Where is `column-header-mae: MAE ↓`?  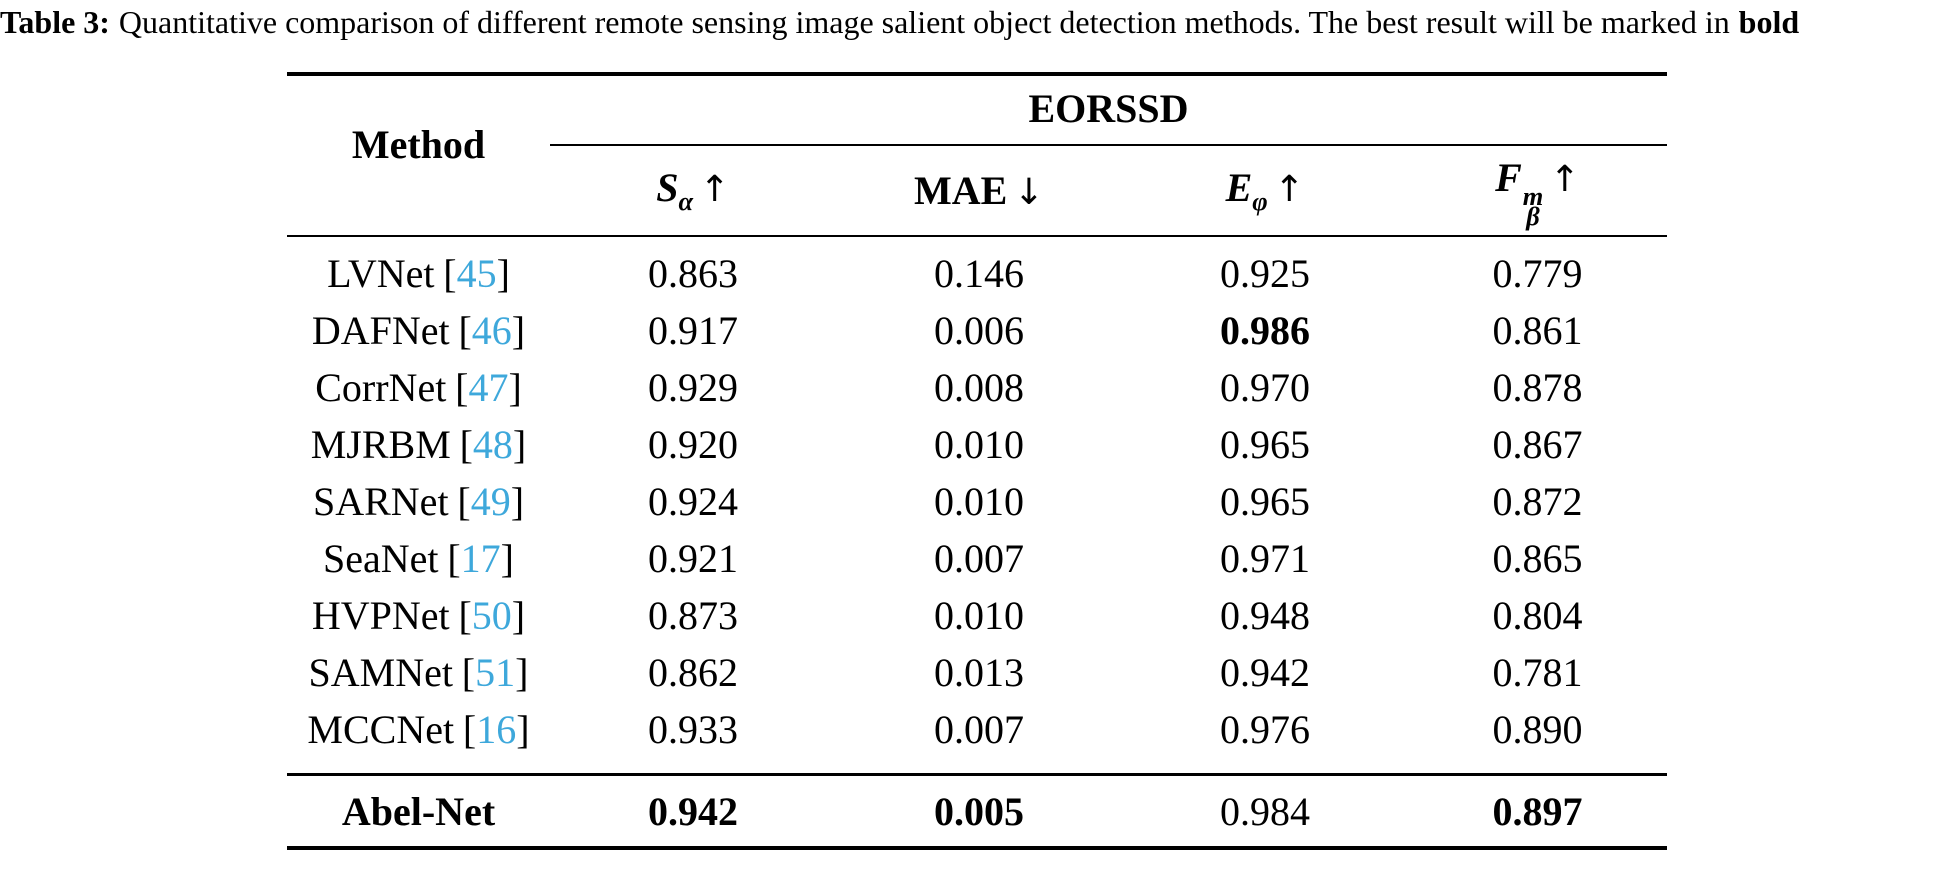
column-header-mae: MAE ↓ is located at coordinates (979, 190).